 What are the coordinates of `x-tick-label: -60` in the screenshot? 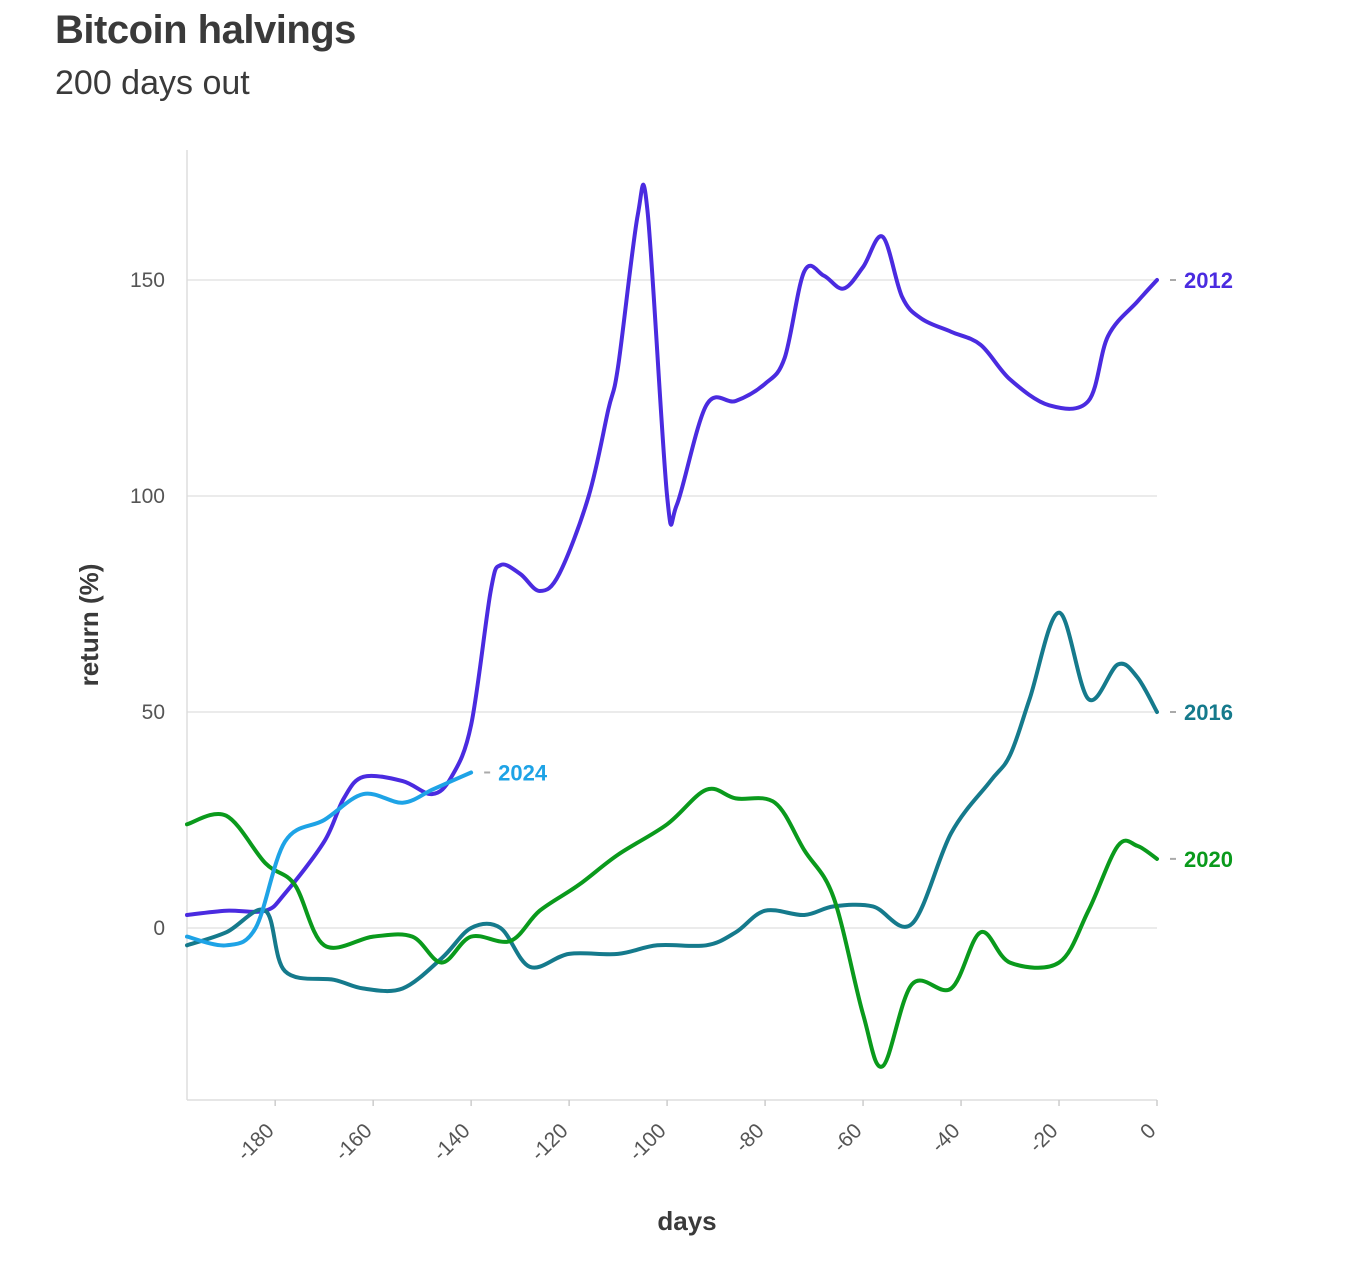 It's located at (848, 1138).